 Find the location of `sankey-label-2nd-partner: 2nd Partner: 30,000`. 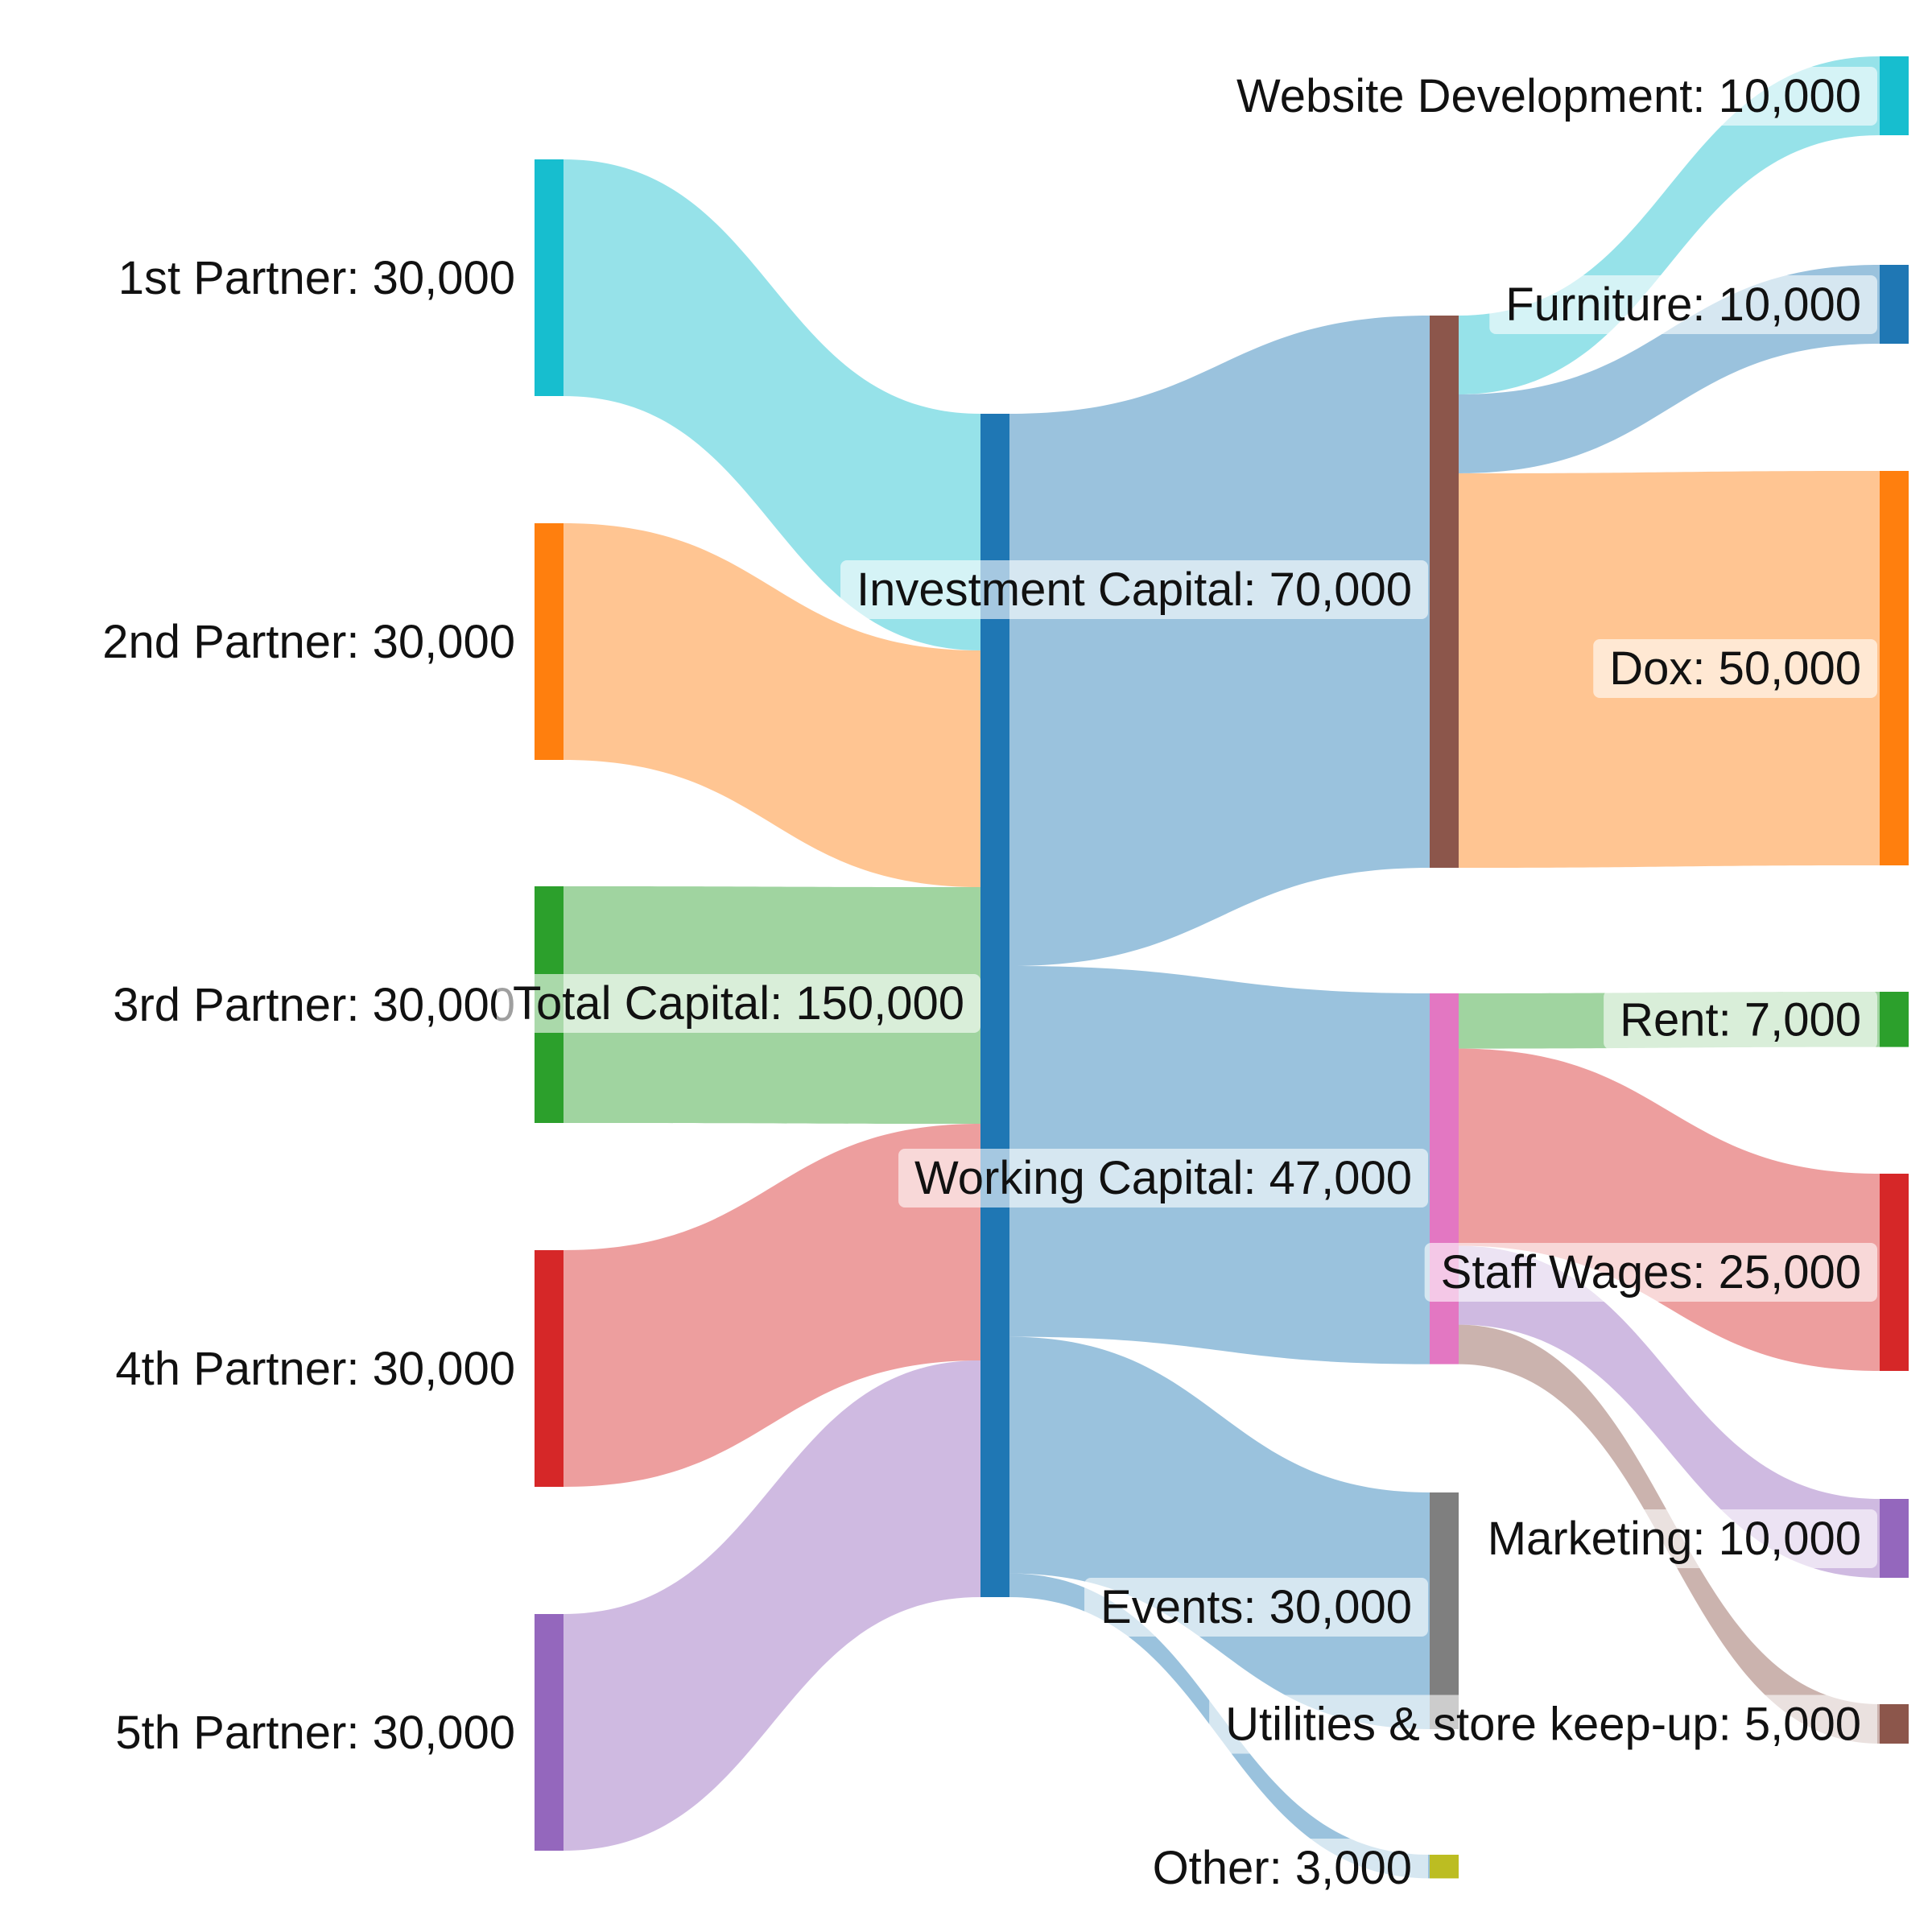

sankey-label-2nd-partner: 2nd Partner: 30,000 is located at coordinates (308, 642).